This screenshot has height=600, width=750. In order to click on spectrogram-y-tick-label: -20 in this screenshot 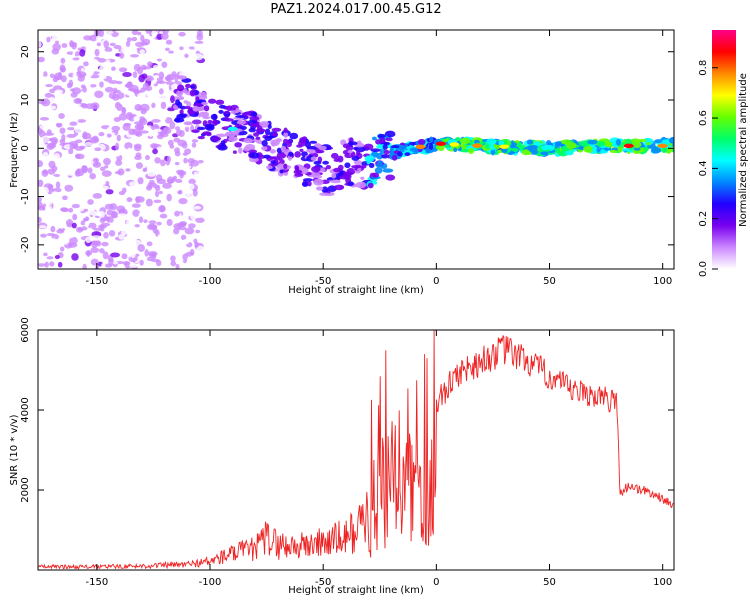, I will do `click(25, 245)`.